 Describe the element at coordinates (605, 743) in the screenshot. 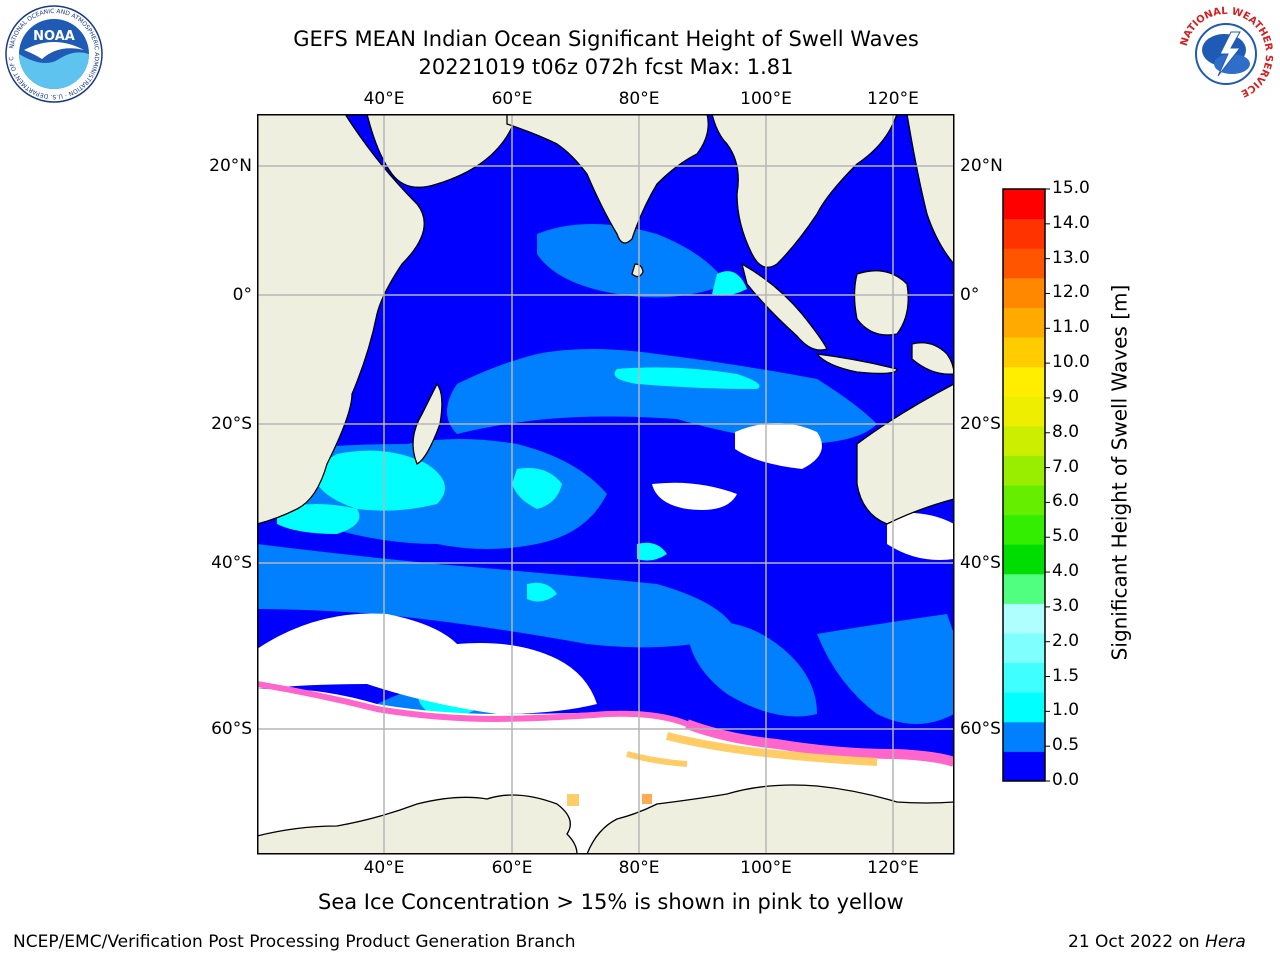

I see `sea-ice-edge` at that location.